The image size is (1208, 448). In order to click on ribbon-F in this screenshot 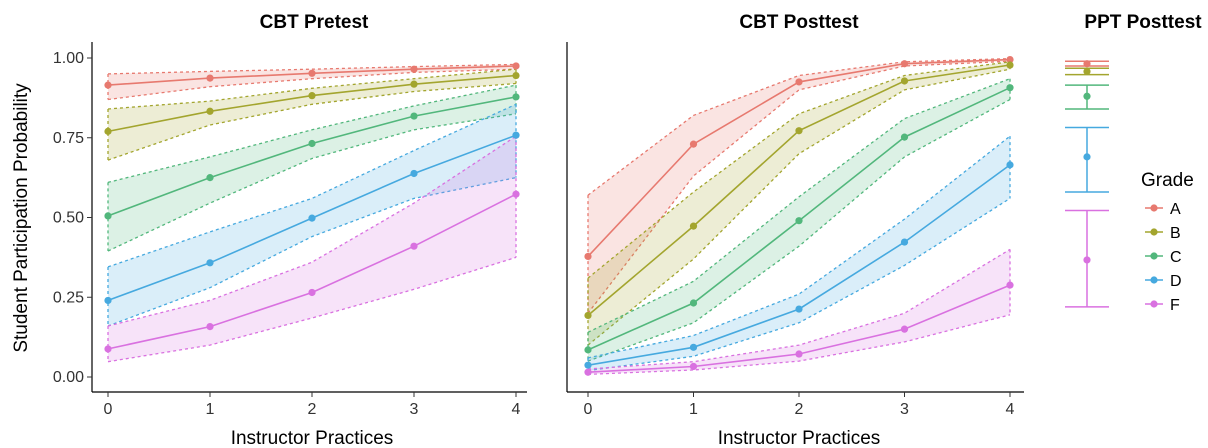, I will do `click(799, 312)`.